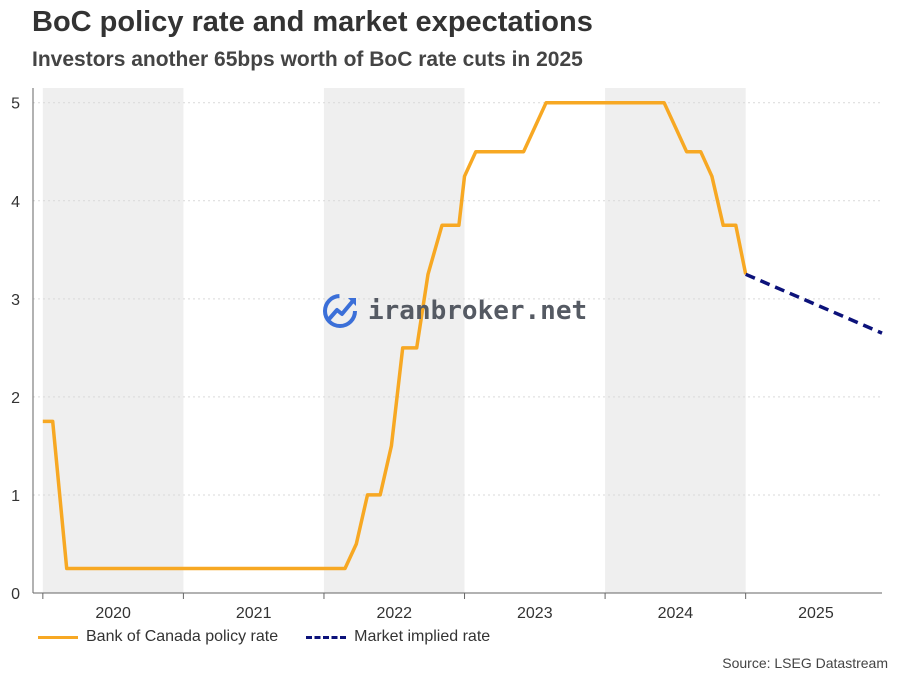  I want to click on chart-title: BoC policy rate and market expectations, so click(312, 22).